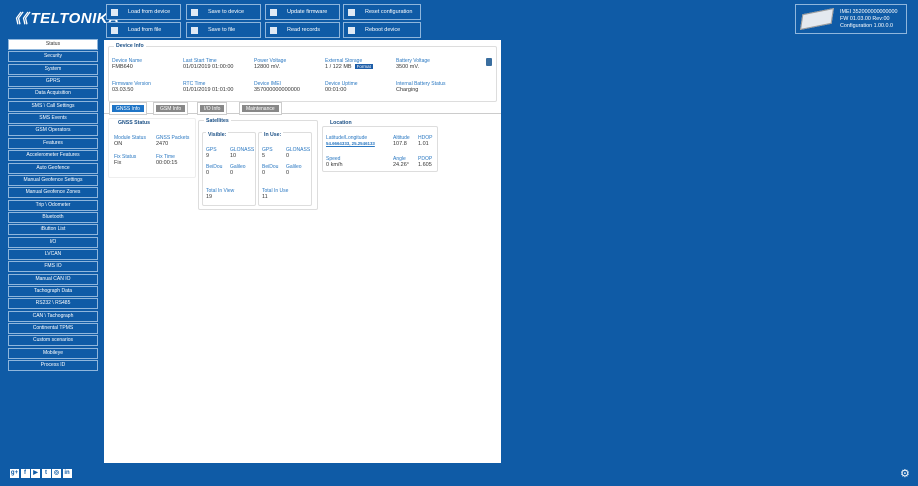 This screenshot has width=918, height=486. I want to click on sidebar-item-sms-call-settings: SMS \ Call Settings, so click(53, 106).